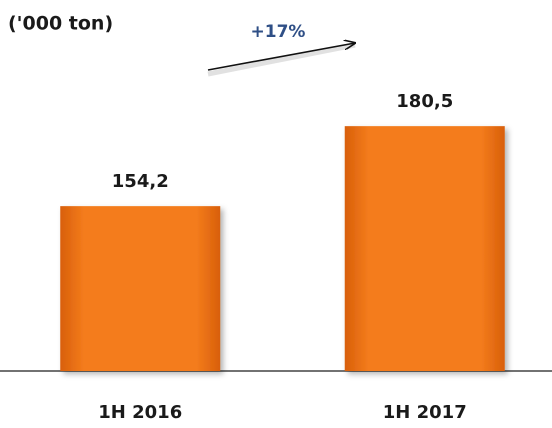  I want to click on x-tick-label: 1H 2017, so click(425, 412).